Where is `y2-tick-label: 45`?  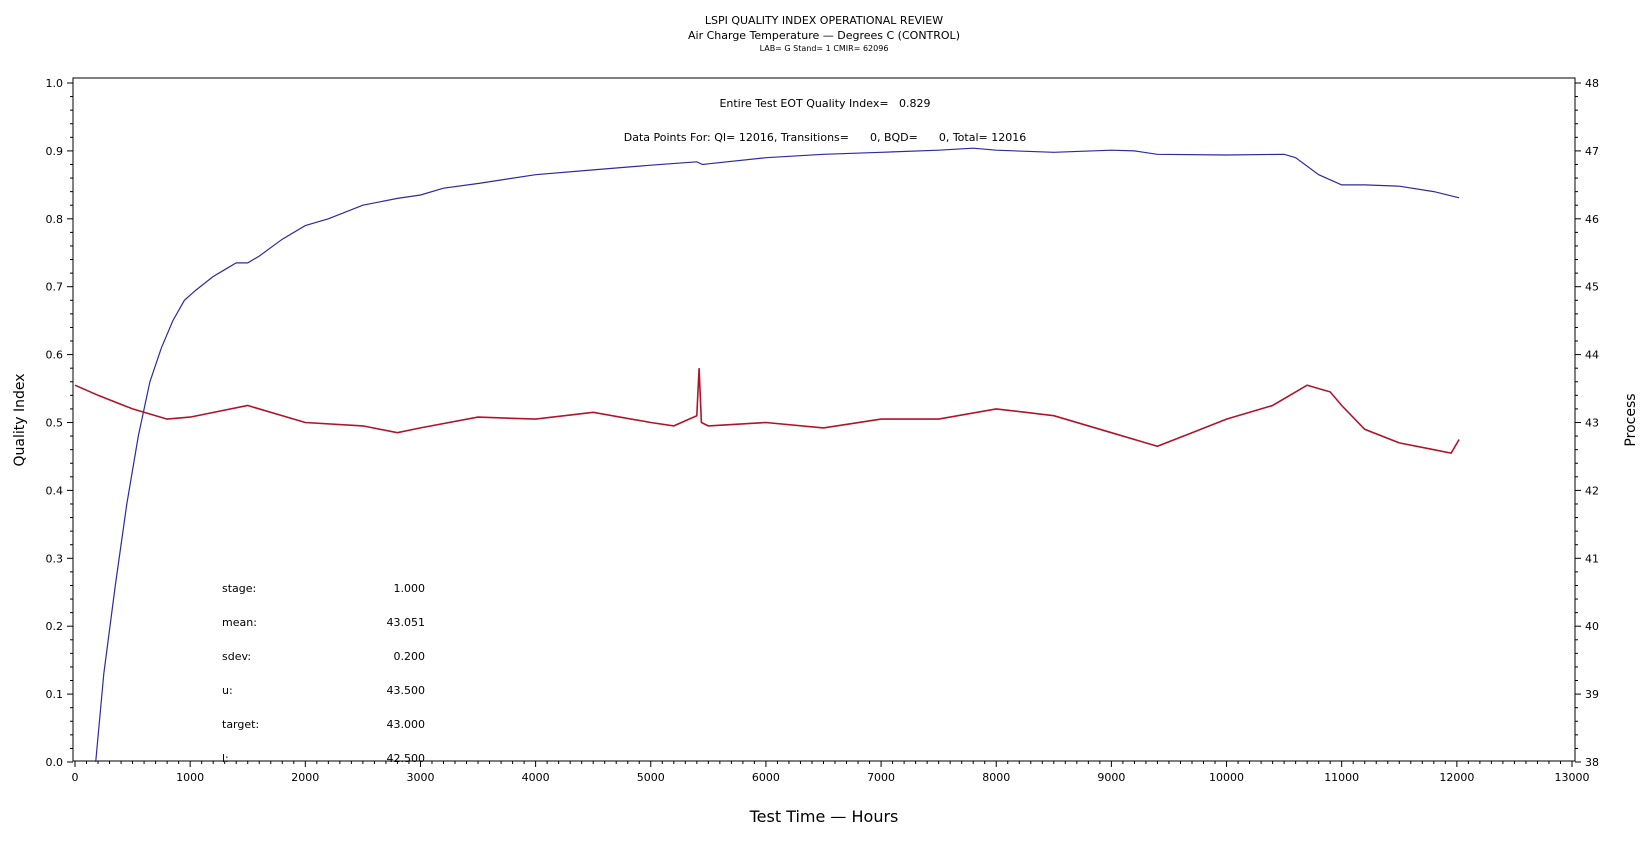
y2-tick-label: 45 is located at coordinates (1592, 287).